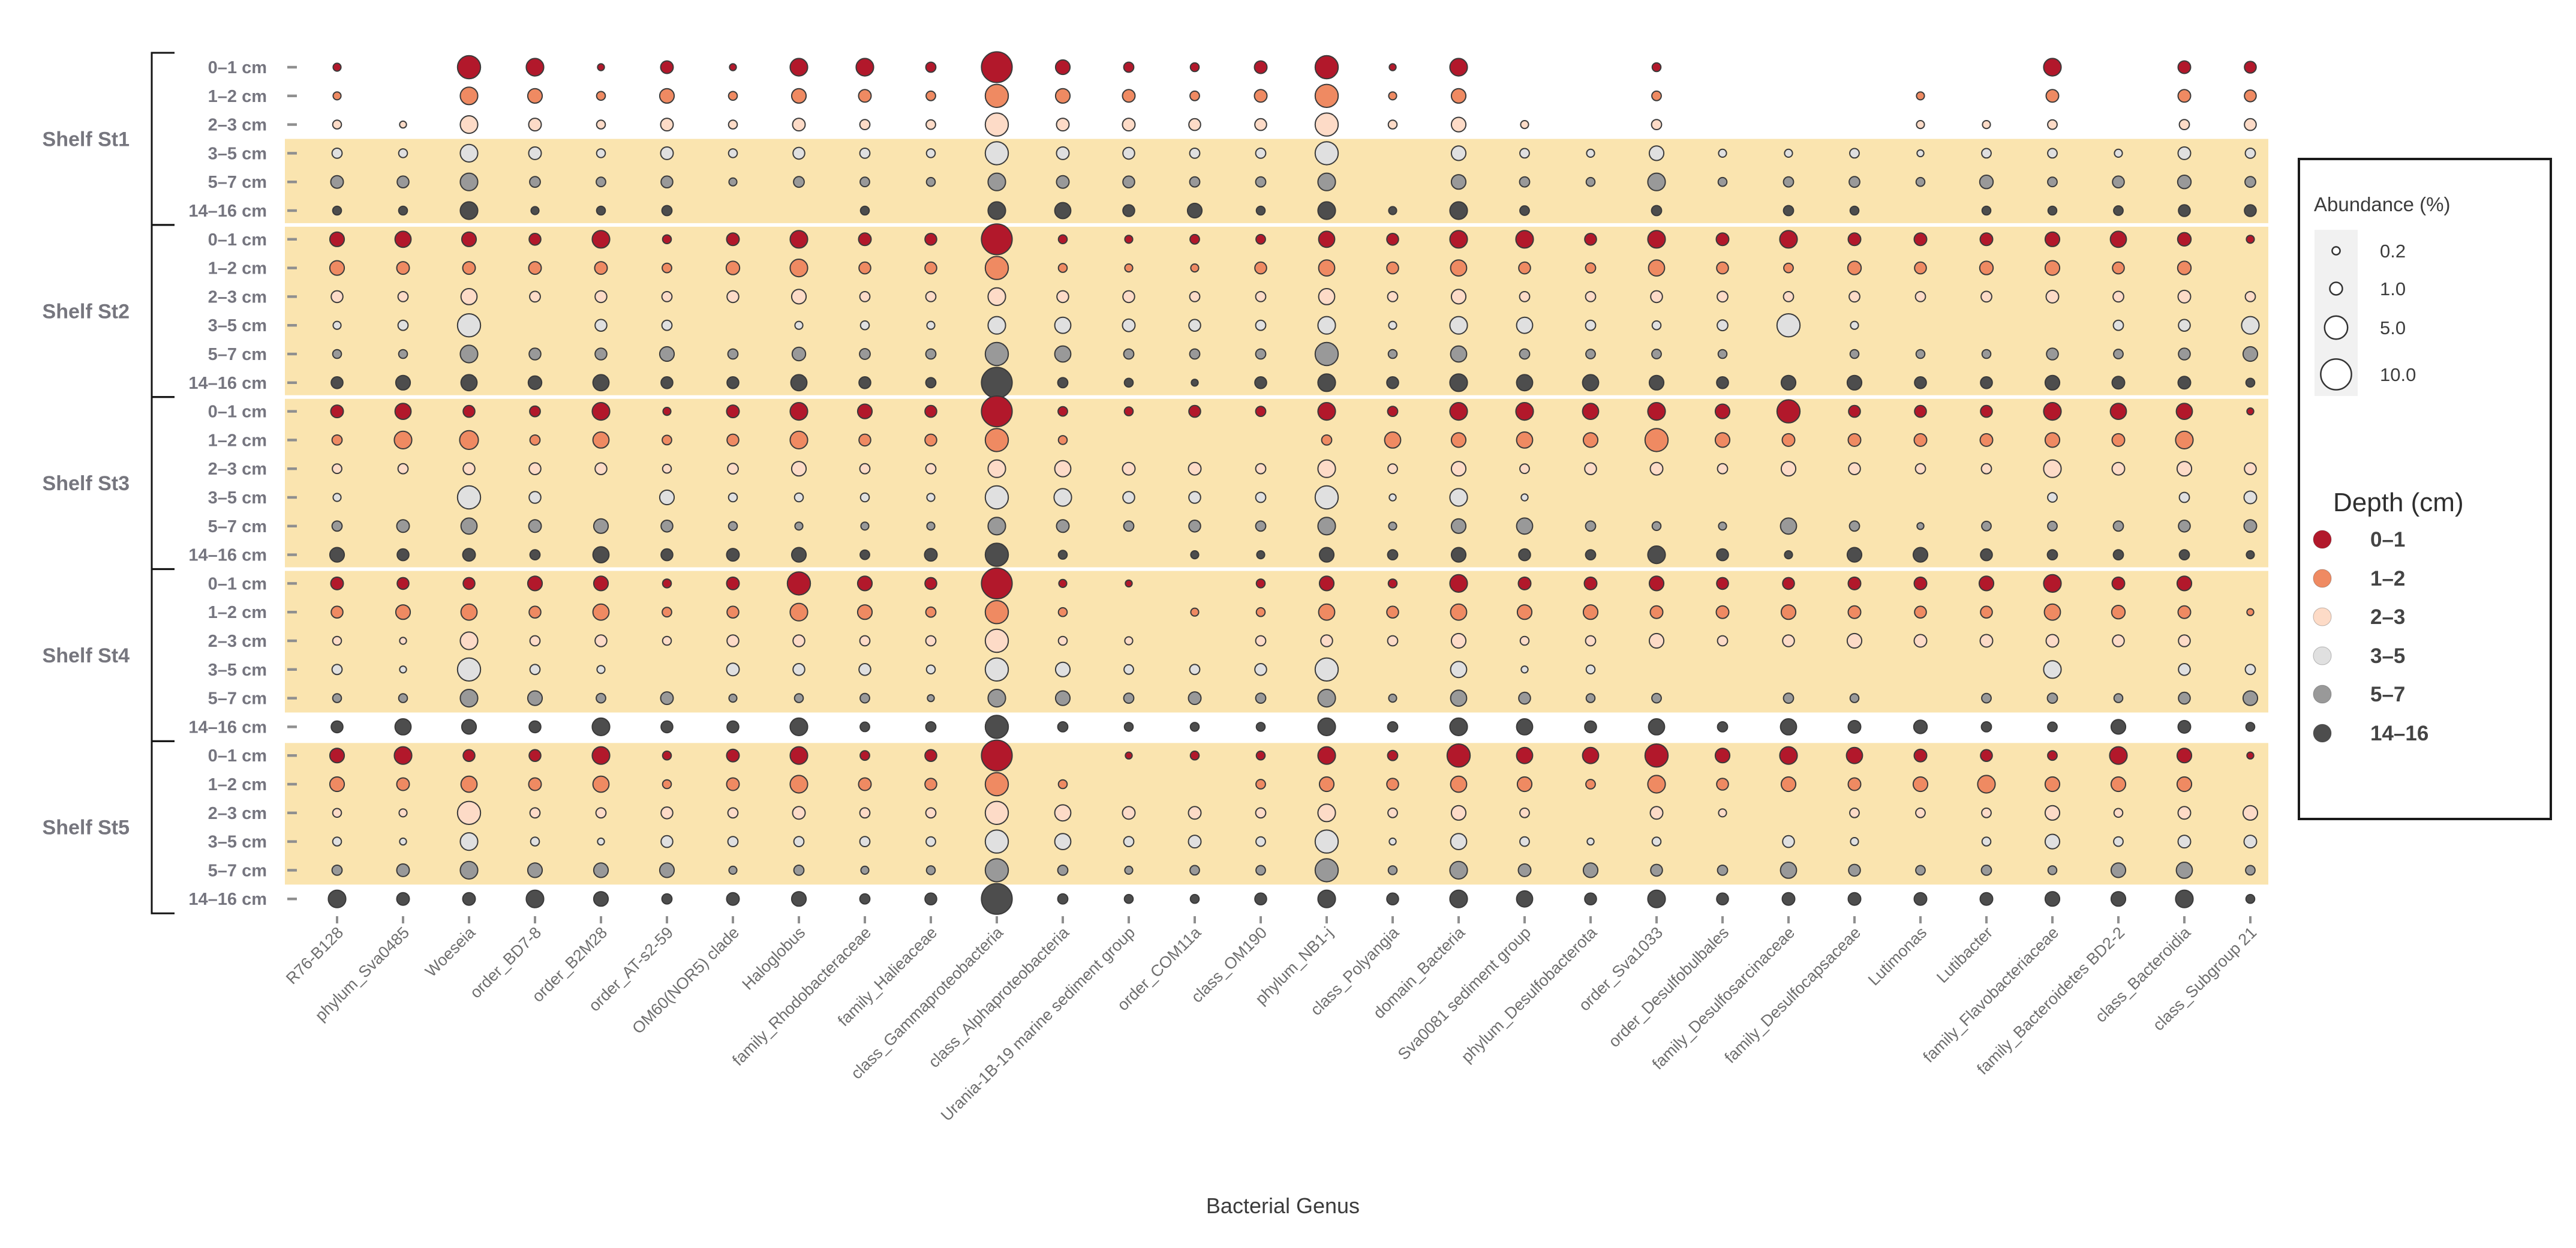 The width and height of the screenshot is (2576, 1248). I want to click on row-label: 0–1 cm, so click(238, 583).